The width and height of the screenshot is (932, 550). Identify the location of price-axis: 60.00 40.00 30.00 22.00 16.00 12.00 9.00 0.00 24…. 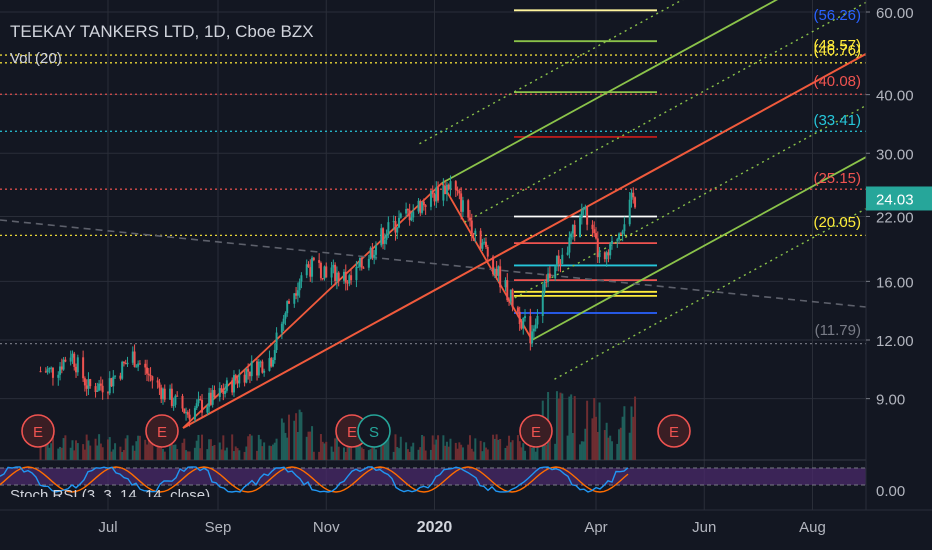
(872, 275).